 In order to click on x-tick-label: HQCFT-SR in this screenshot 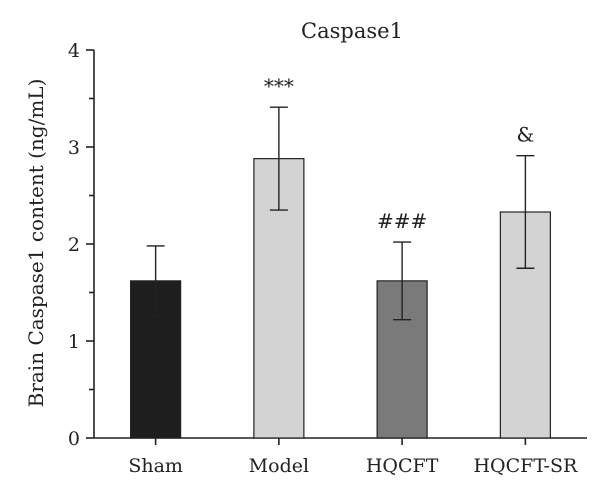, I will do `click(525, 466)`.